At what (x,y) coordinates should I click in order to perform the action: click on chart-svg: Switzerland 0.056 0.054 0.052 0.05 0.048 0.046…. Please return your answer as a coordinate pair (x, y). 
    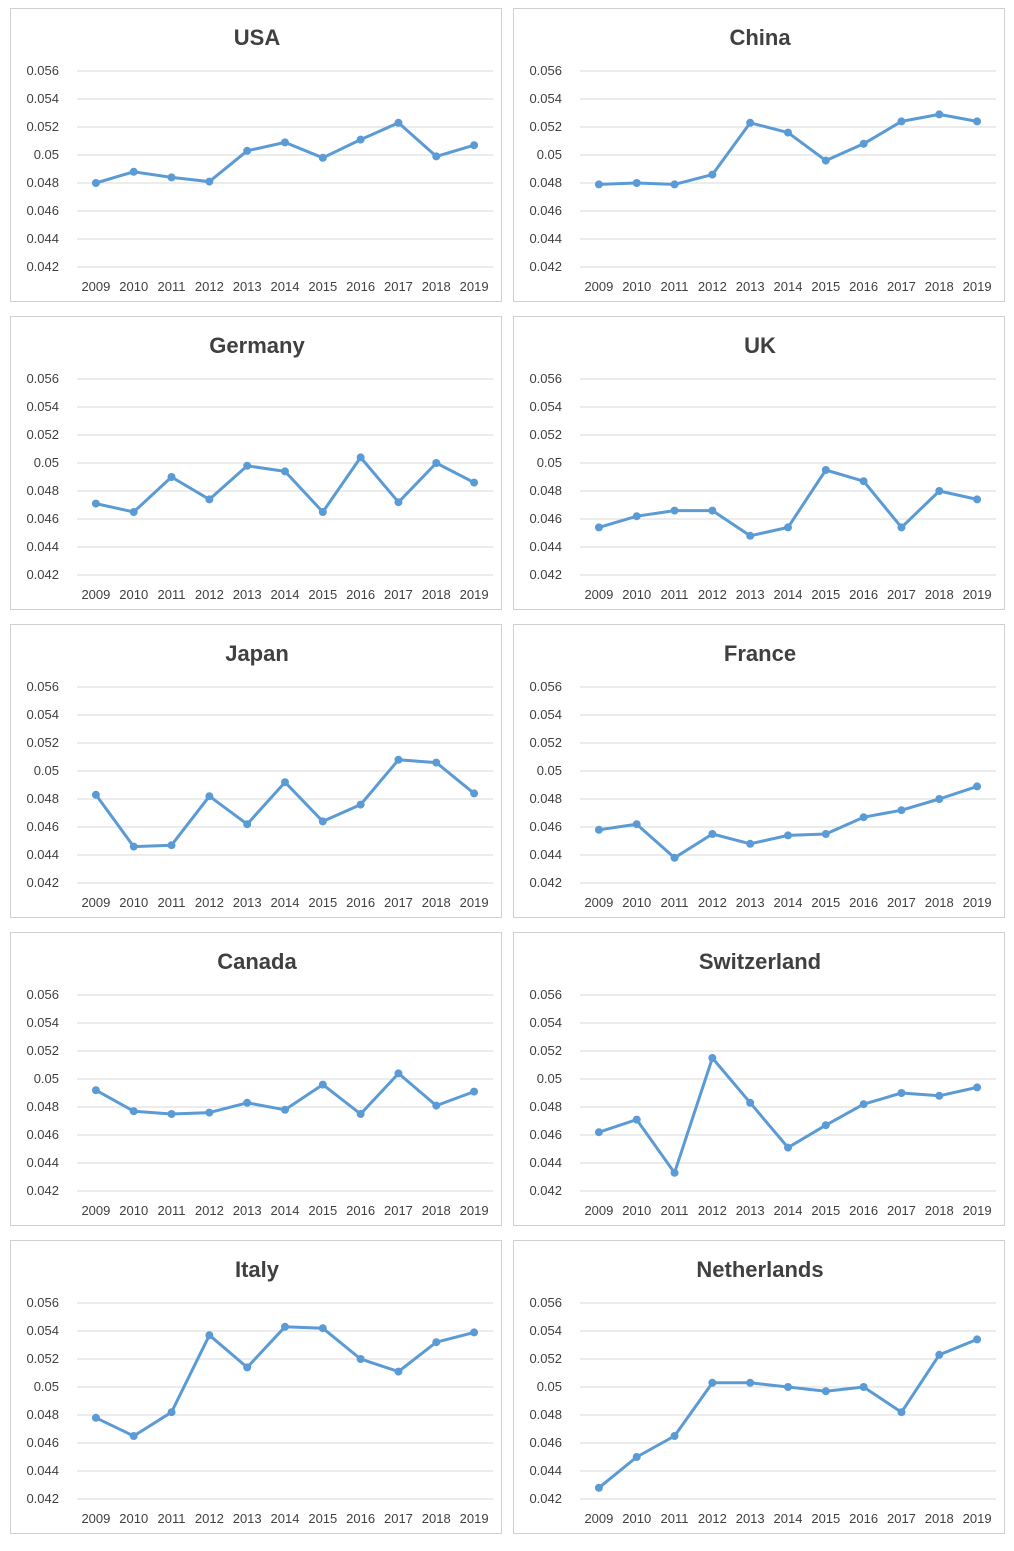
    Looking at the image, I should click on (762, 1083).